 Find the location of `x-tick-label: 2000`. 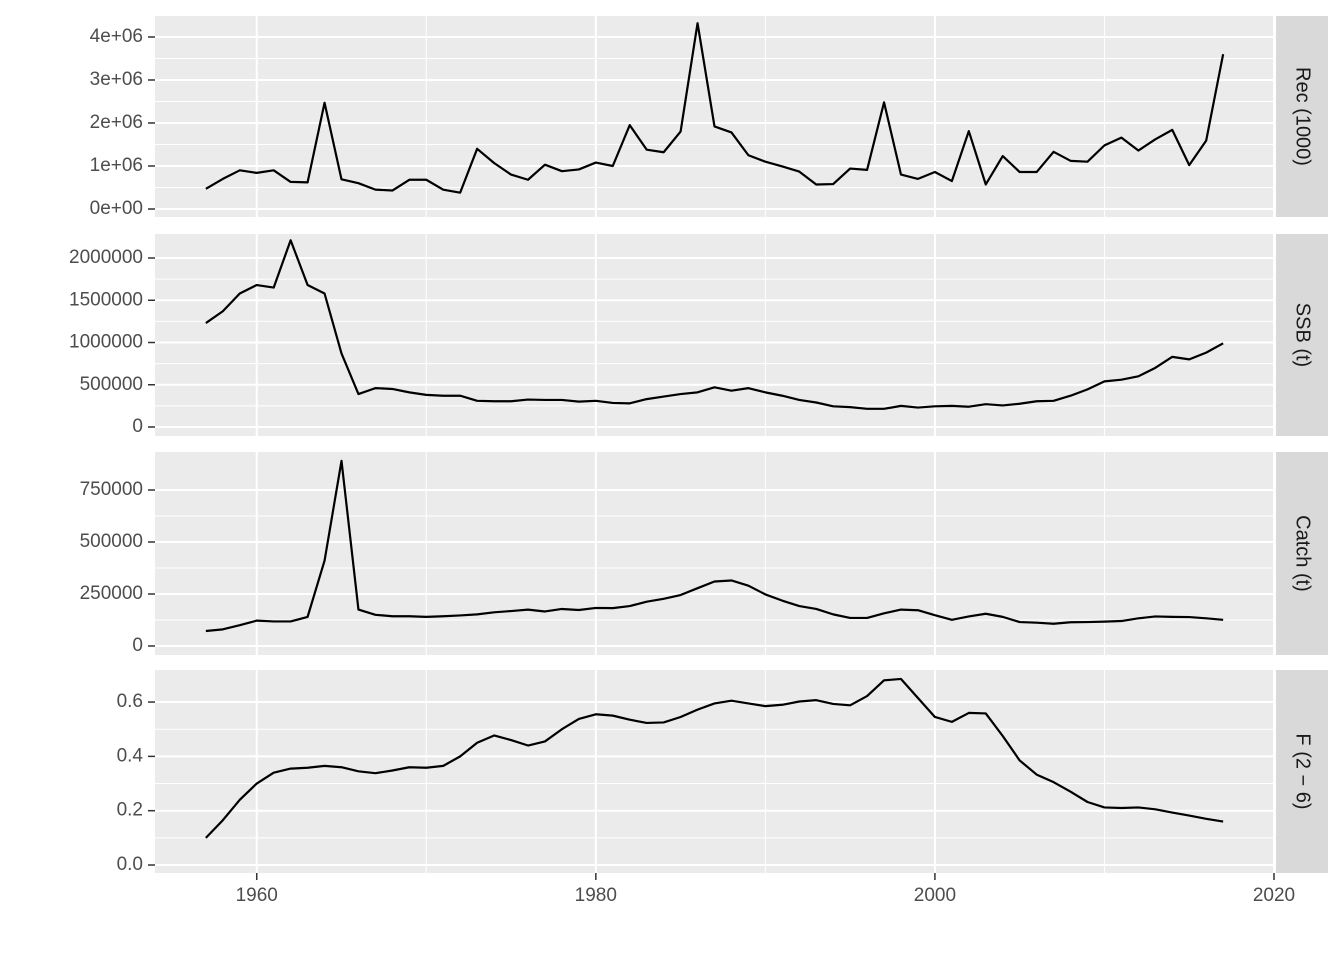

x-tick-label: 2000 is located at coordinates (935, 895).